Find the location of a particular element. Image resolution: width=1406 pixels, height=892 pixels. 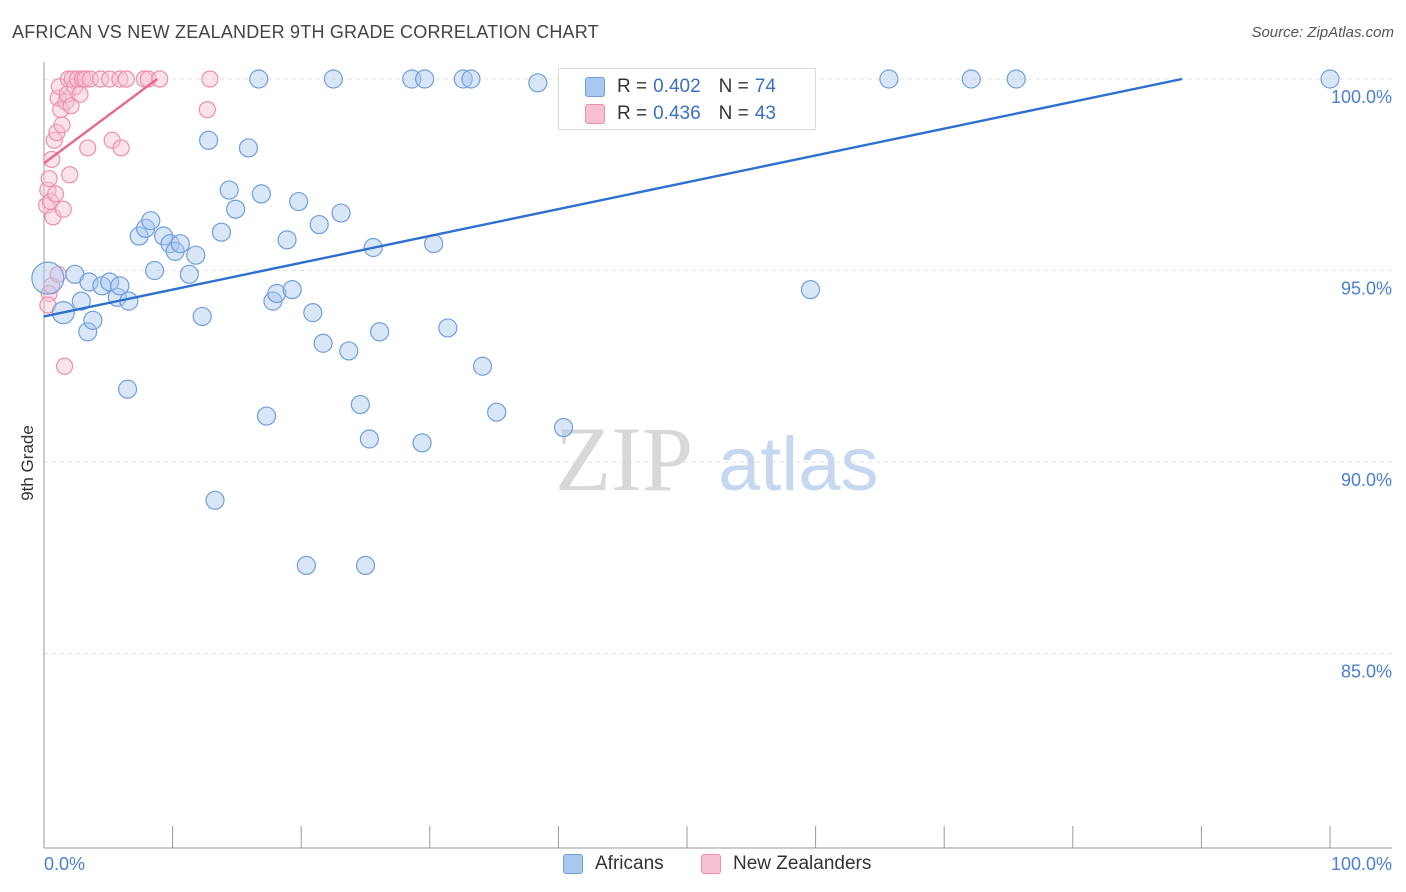

y-tick-label: 85.0% is located at coordinates (1366, 672).